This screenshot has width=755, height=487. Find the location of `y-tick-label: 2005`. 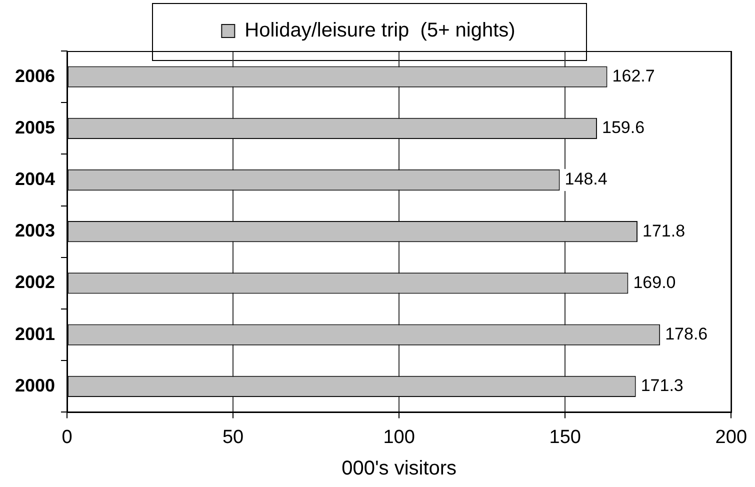

y-tick-label: 2005 is located at coordinates (34, 127).